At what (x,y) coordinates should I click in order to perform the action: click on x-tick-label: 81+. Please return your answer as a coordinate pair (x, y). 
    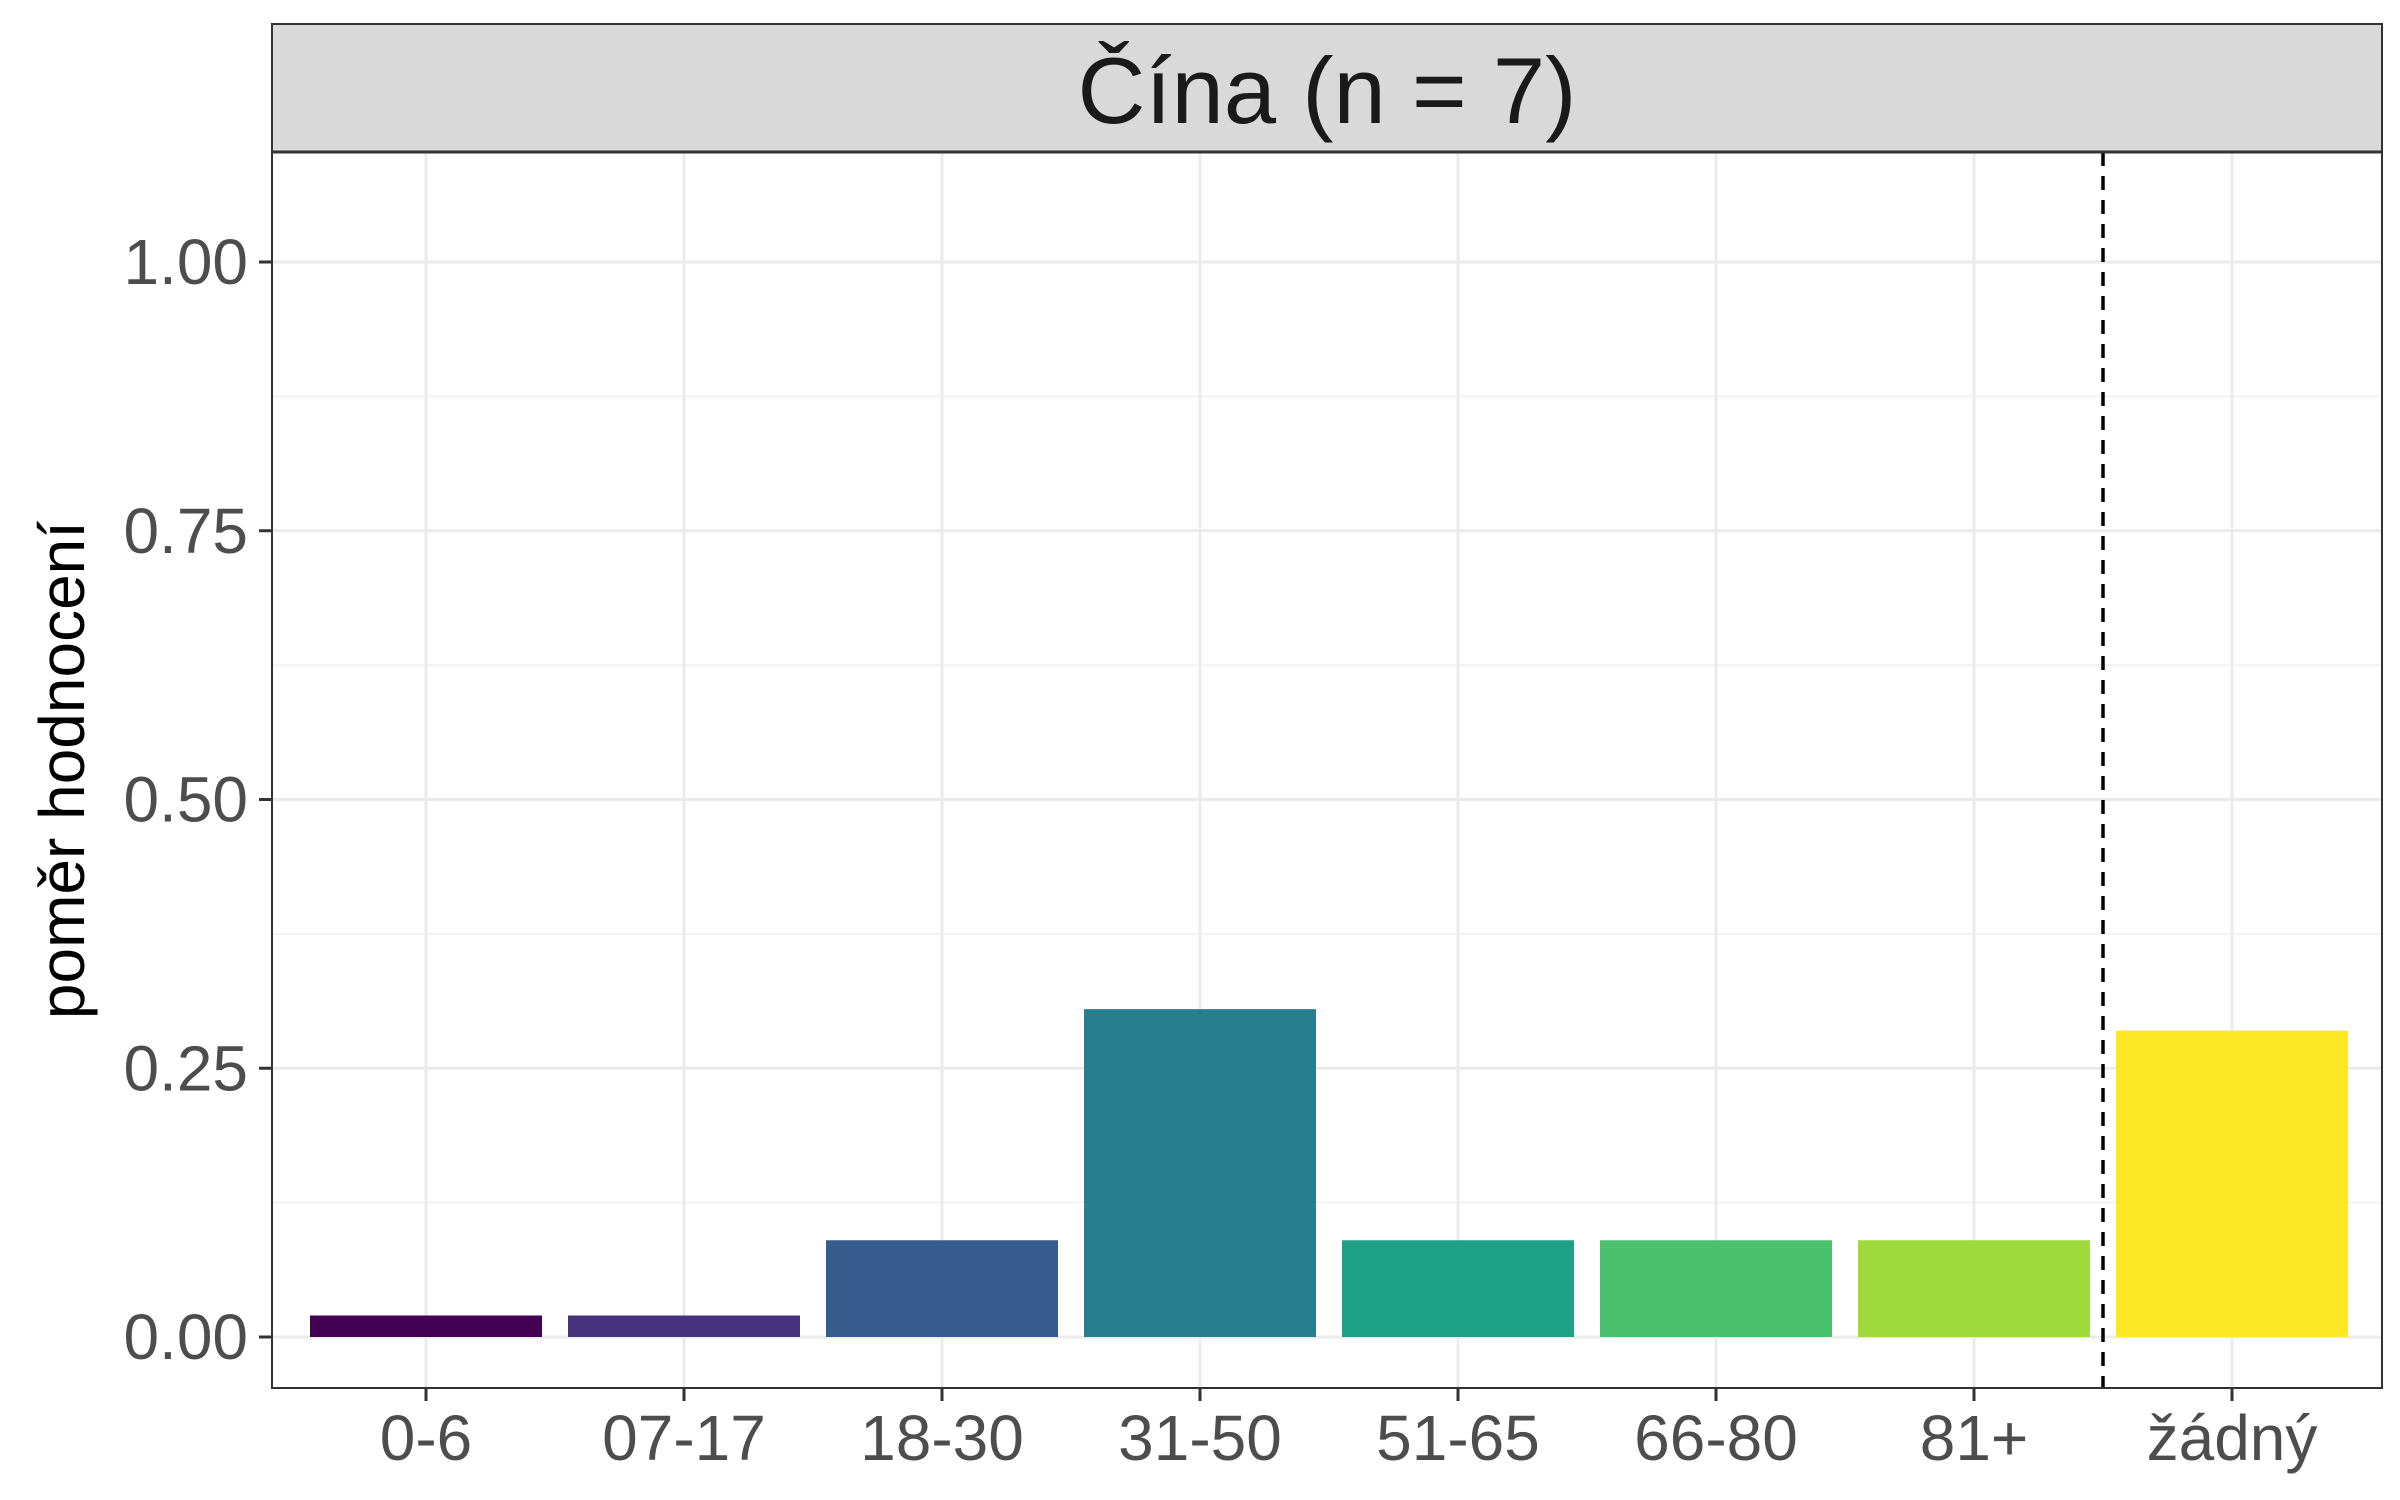
    Looking at the image, I should click on (1974, 1438).